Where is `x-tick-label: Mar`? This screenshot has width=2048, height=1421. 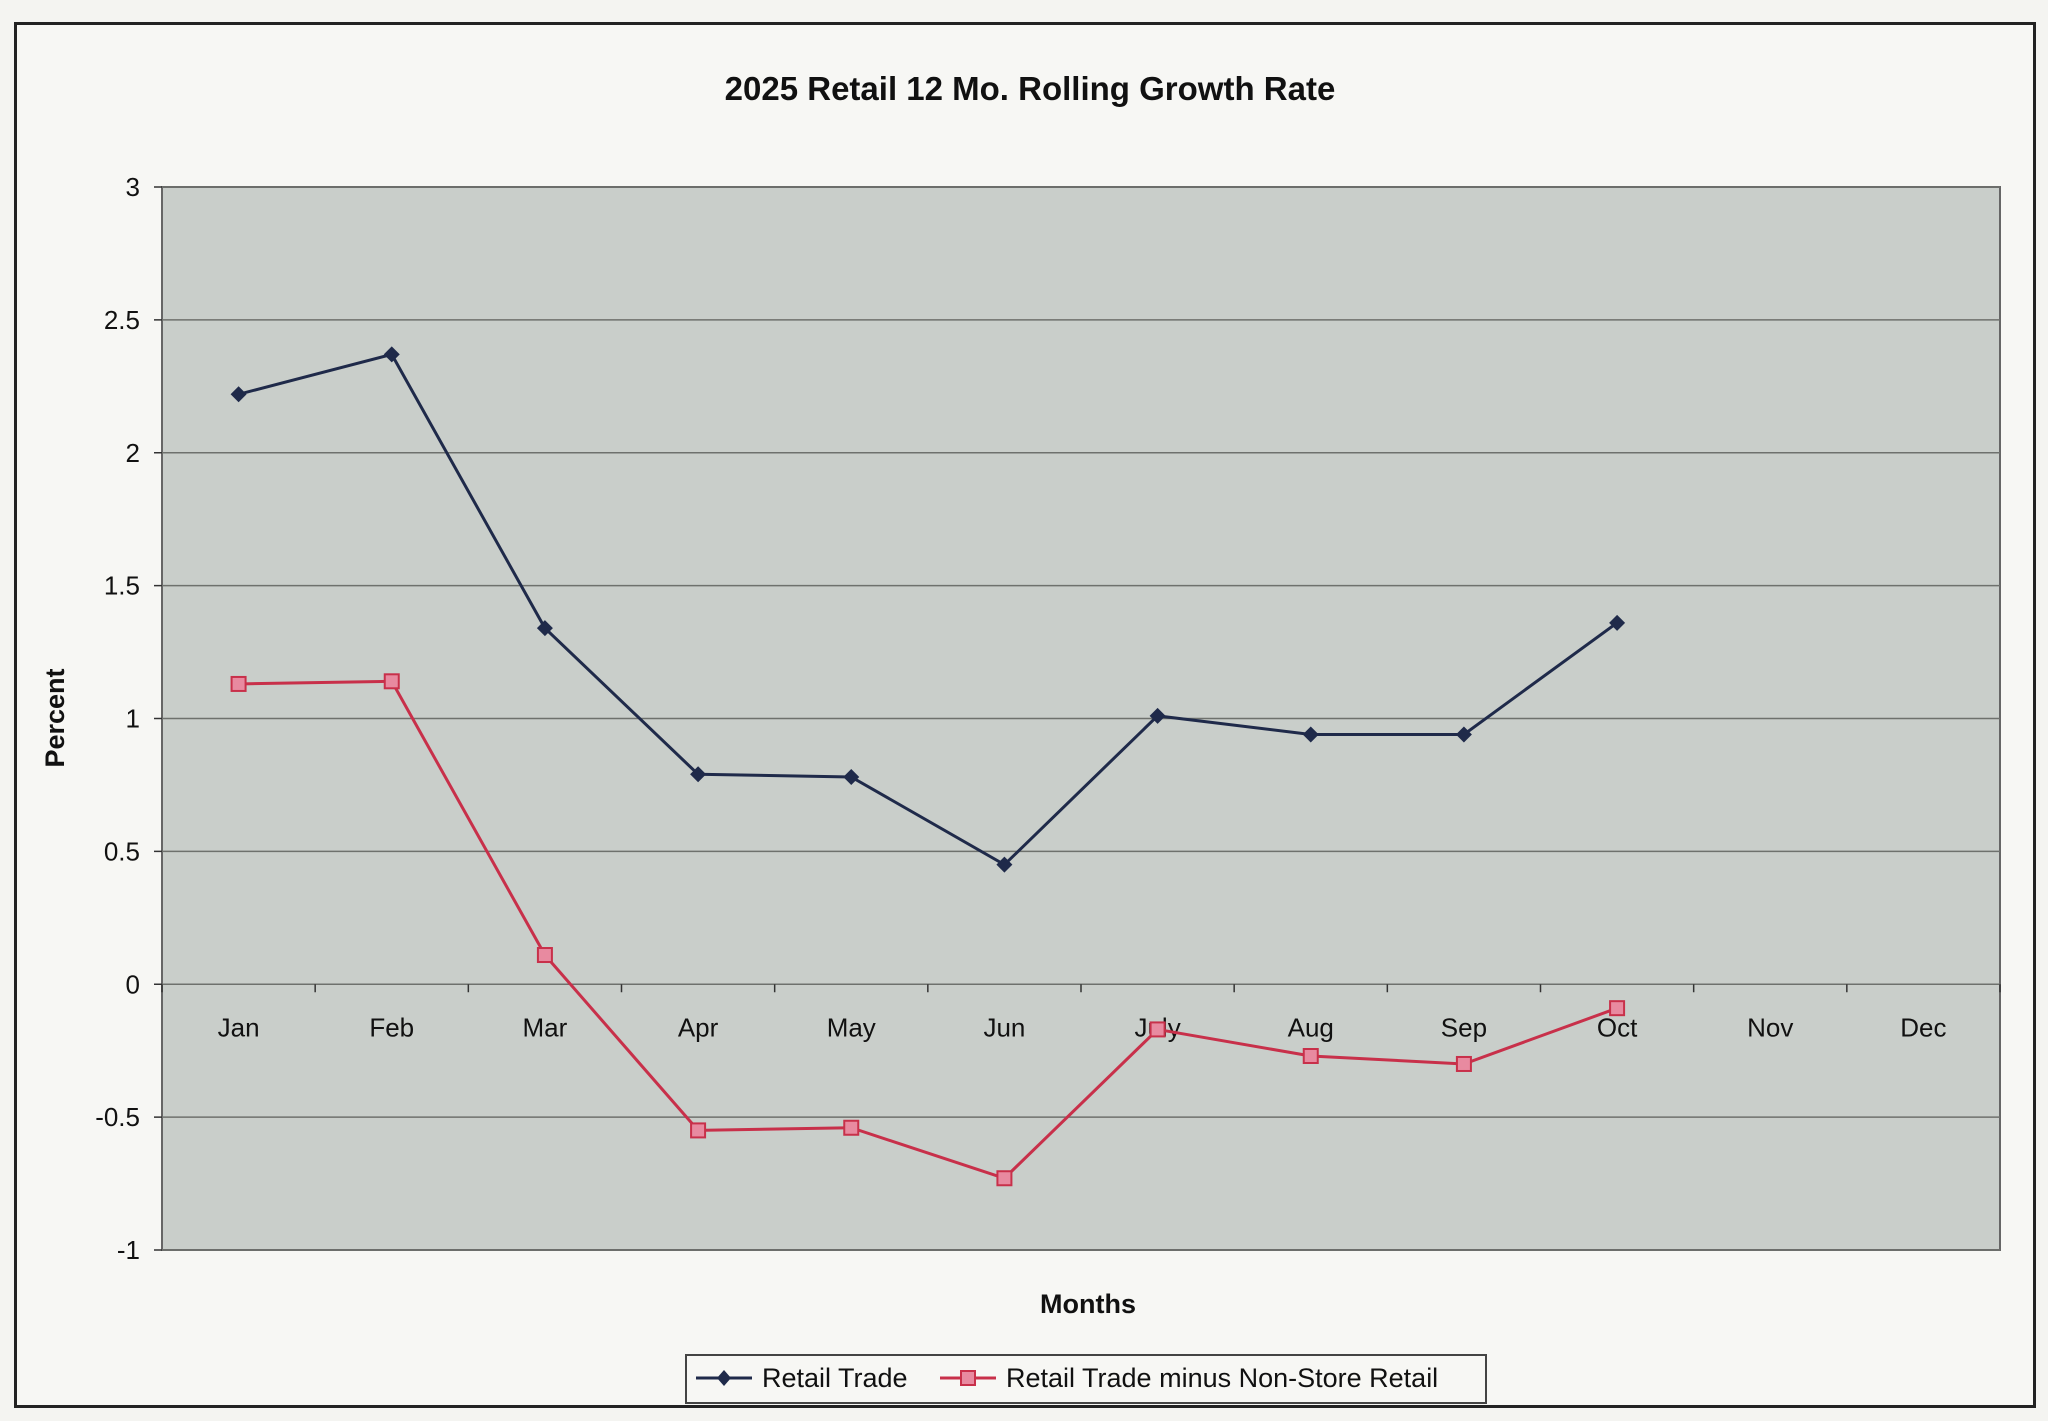 x-tick-label: Mar is located at coordinates (545, 1027).